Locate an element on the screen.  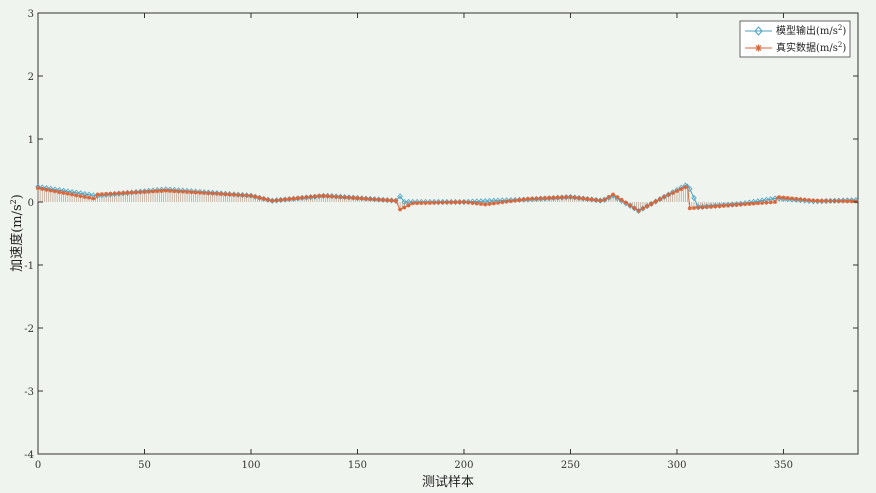
x-tick-label: 300 is located at coordinates (676, 465).